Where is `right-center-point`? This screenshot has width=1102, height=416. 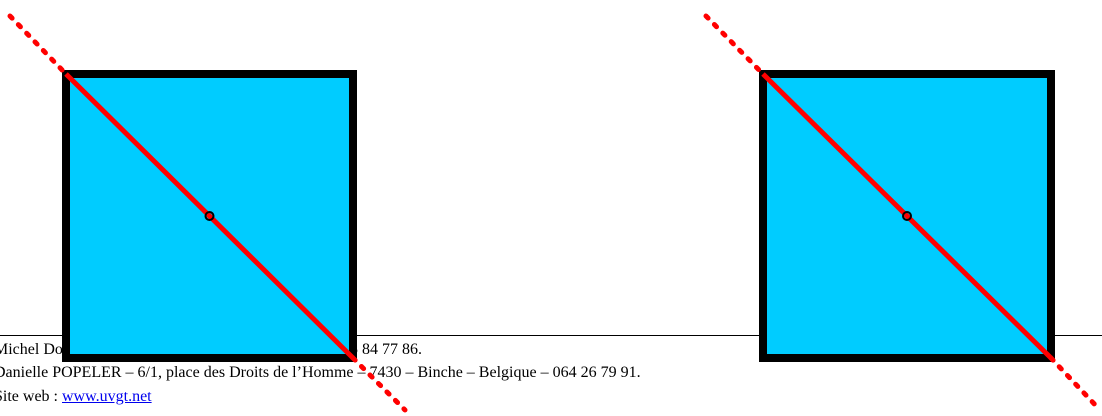 right-center-point is located at coordinates (907, 216).